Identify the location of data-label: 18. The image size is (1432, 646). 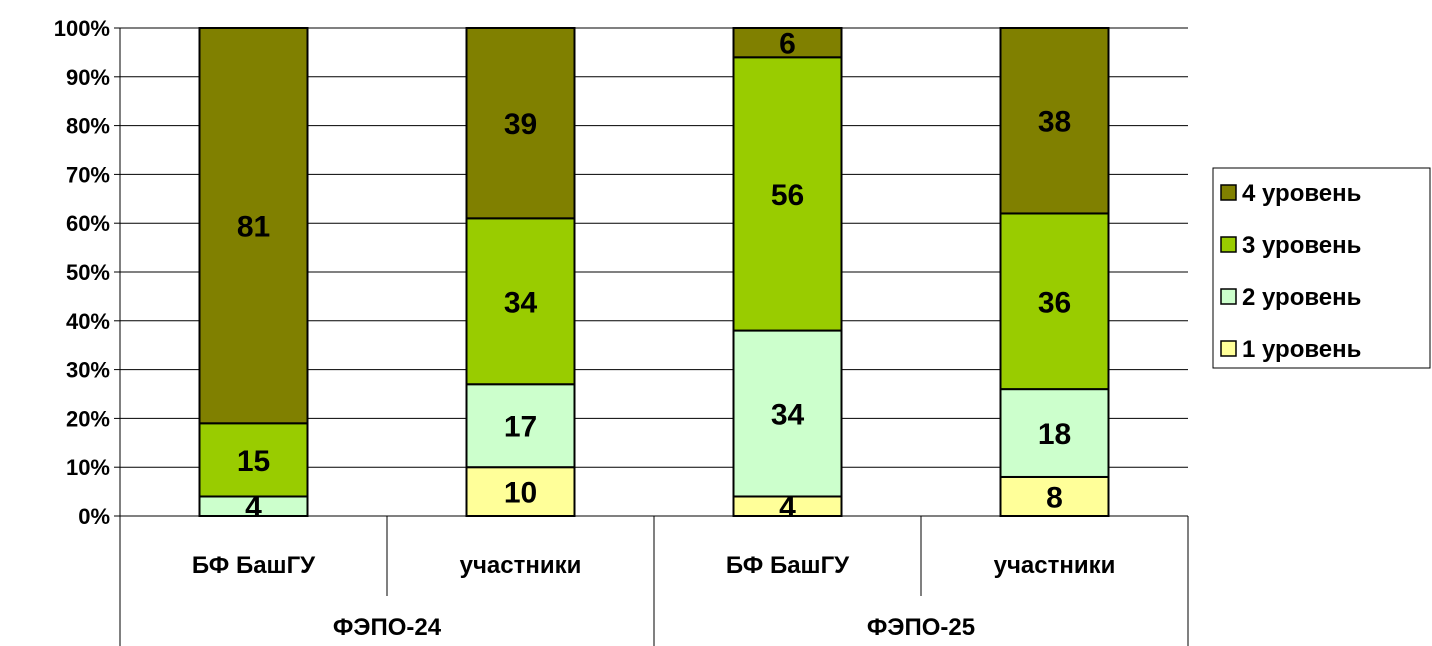
(1054, 434).